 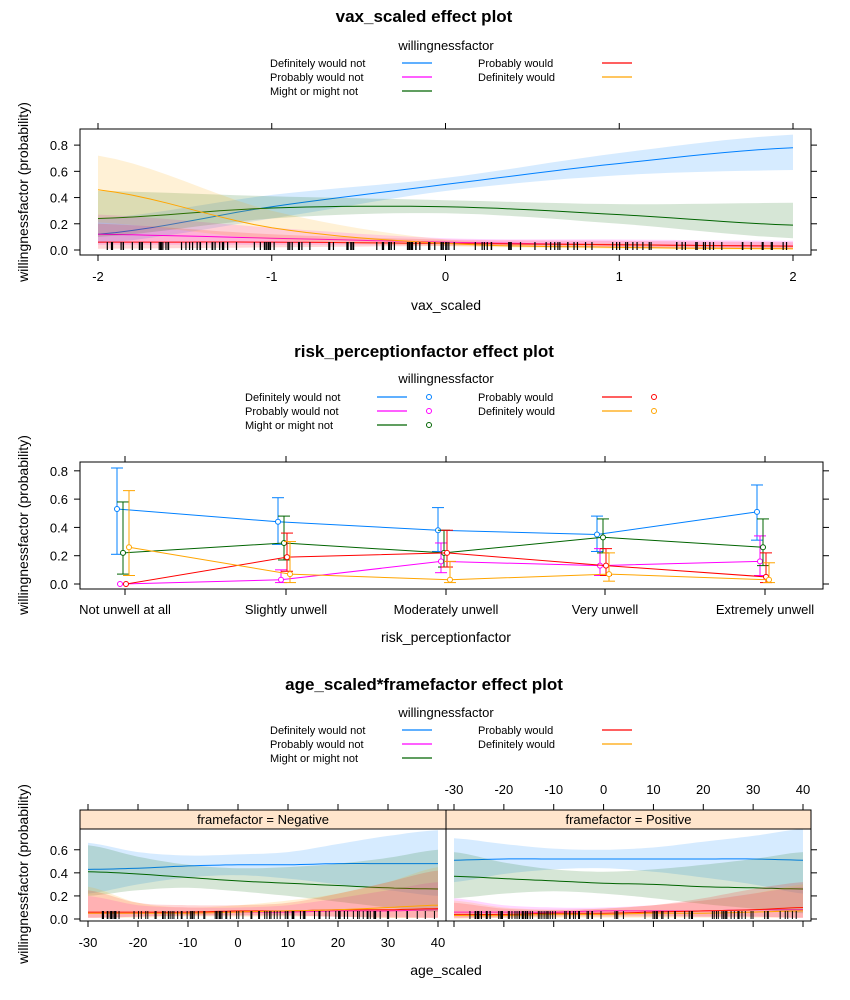 I want to click on x-tick-label: -2, so click(x=98, y=276).